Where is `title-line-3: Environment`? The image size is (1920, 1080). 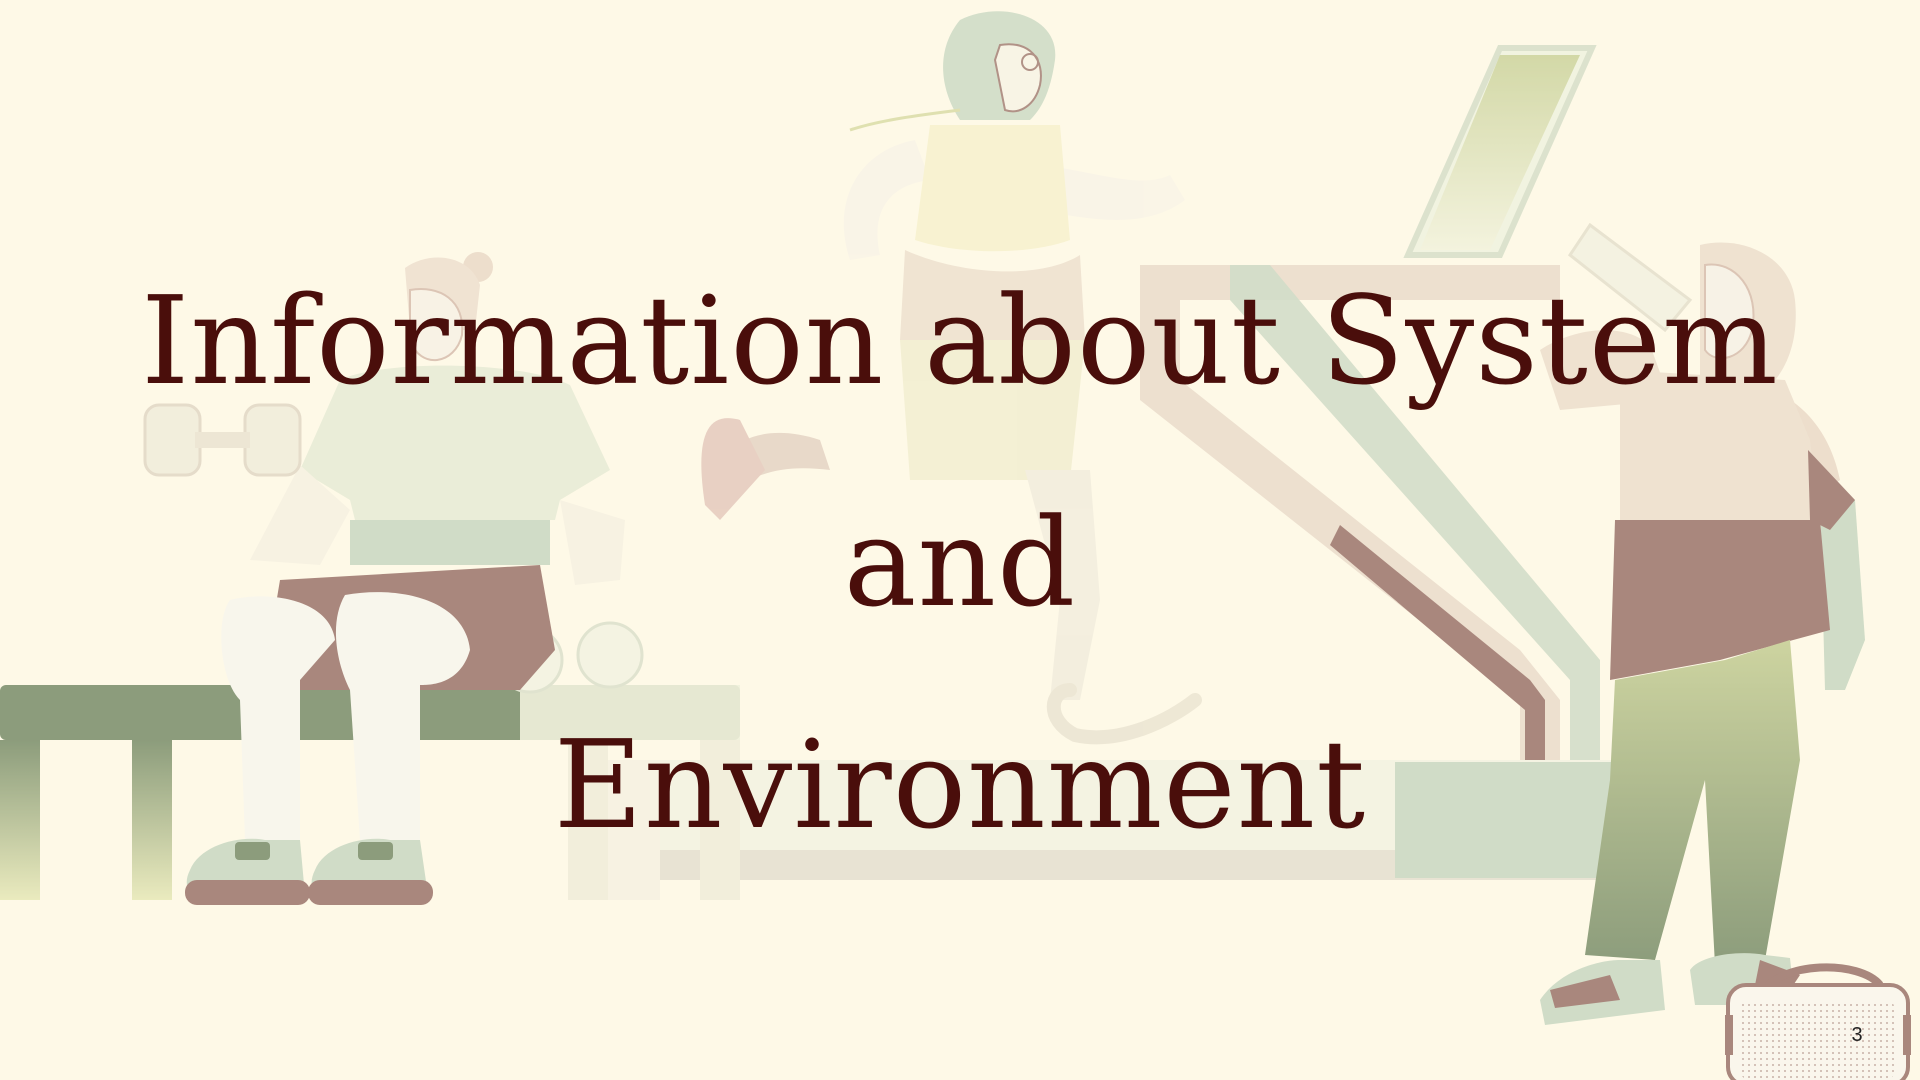
title-line-3: Environment is located at coordinates (960, 785).